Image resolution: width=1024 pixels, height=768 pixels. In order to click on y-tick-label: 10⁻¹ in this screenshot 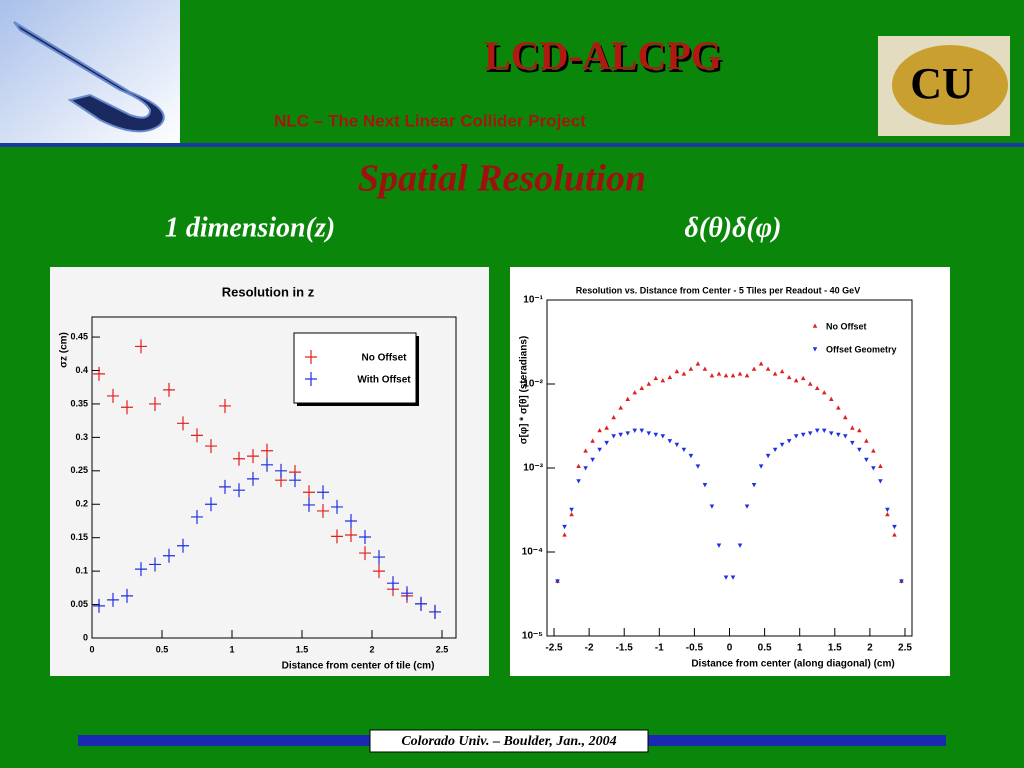, I will do `click(533, 300)`.